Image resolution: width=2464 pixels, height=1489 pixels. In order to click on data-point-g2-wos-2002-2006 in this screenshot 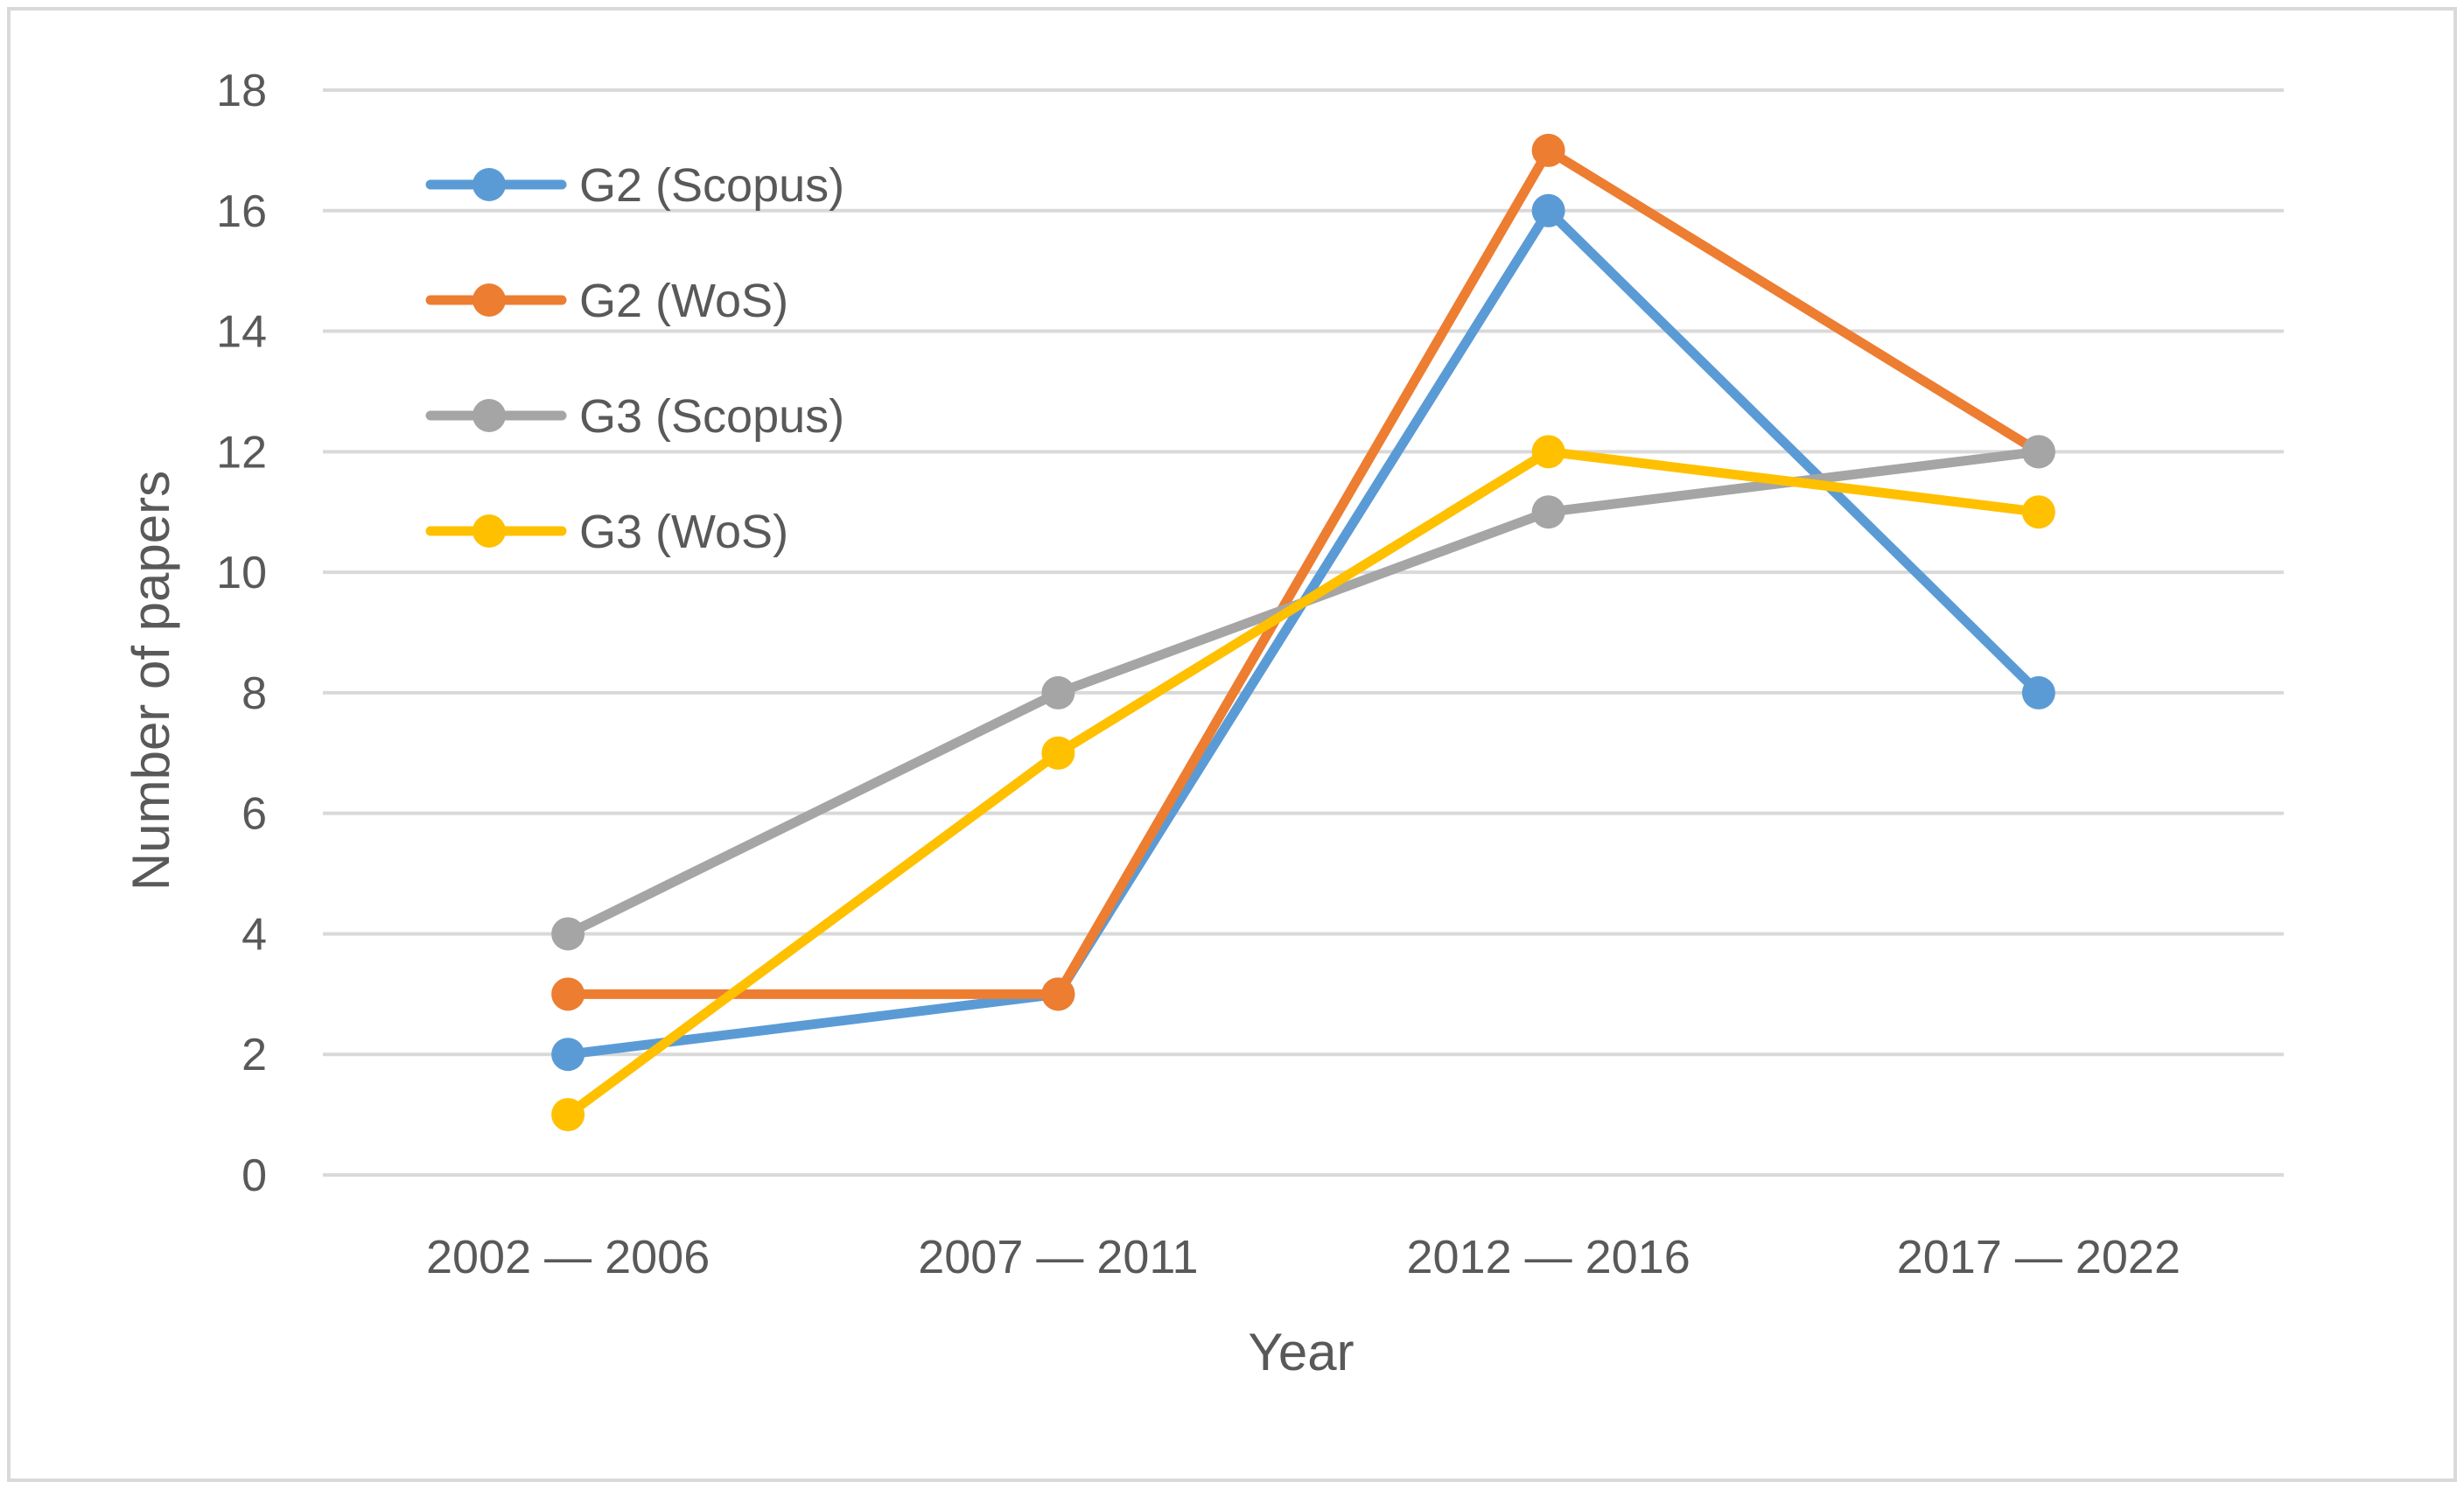, I will do `click(568, 994)`.